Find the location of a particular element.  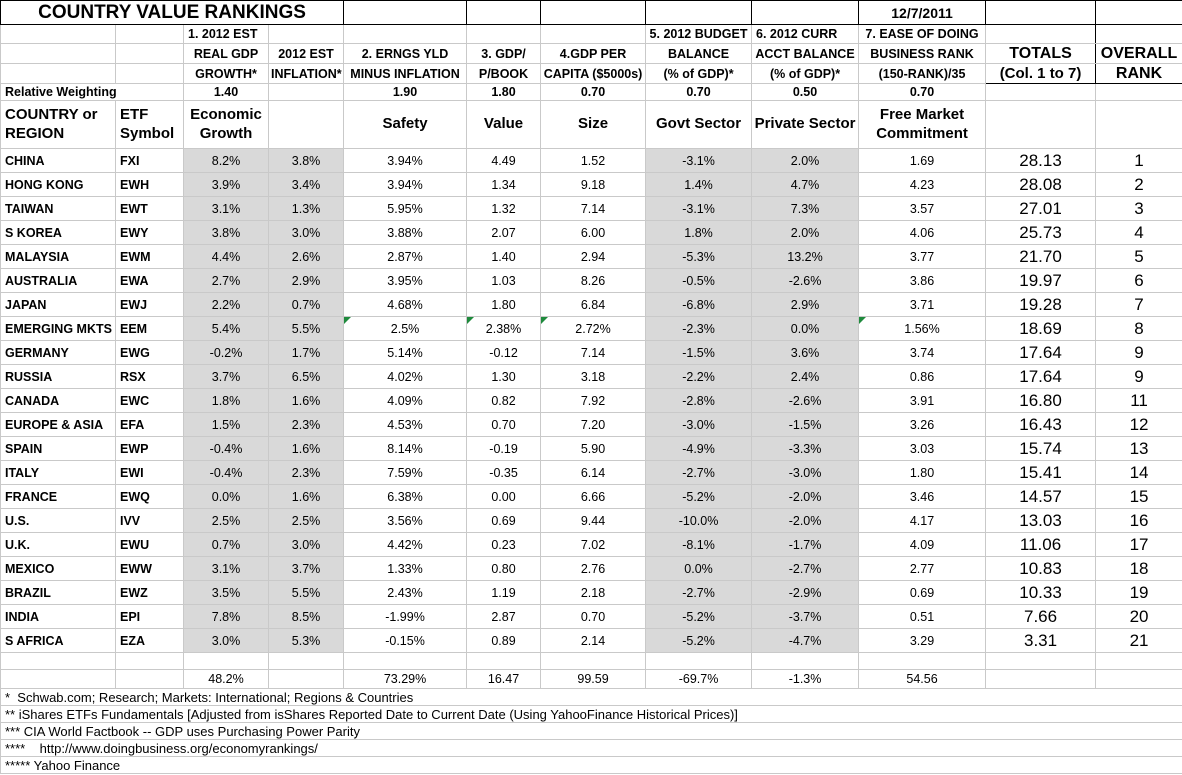

cell-overall-rank: 9 is located at coordinates (1138, 376).